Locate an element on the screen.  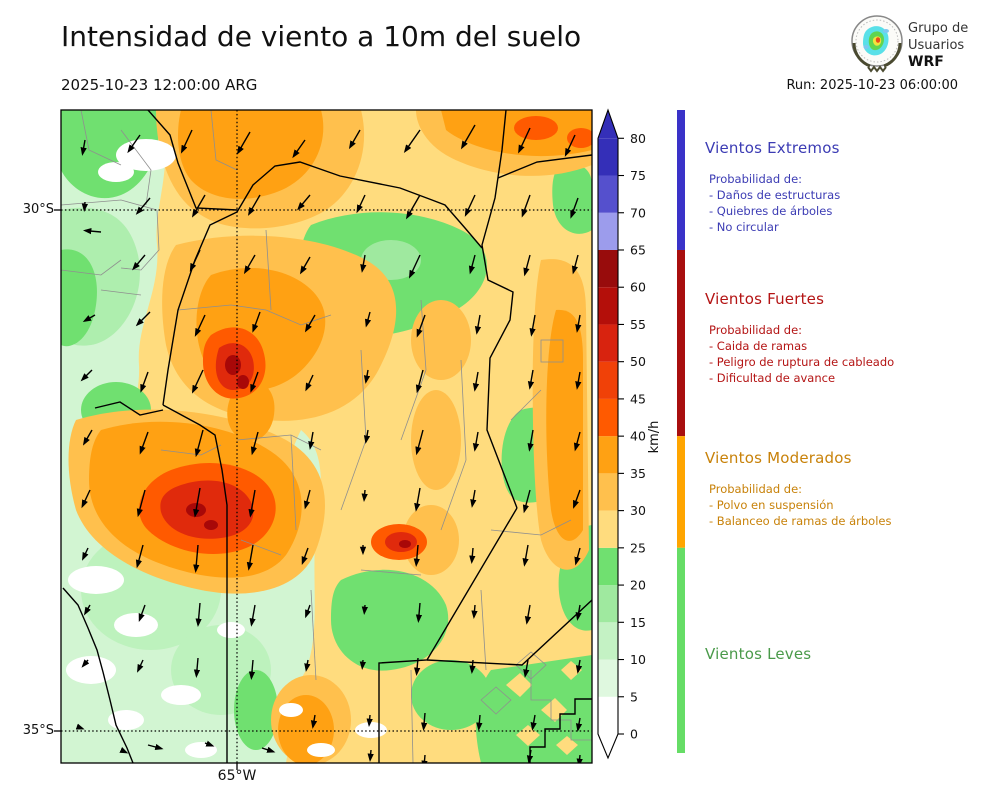
legend-category-title: Vientos Leves is located at coordinates (758, 654).